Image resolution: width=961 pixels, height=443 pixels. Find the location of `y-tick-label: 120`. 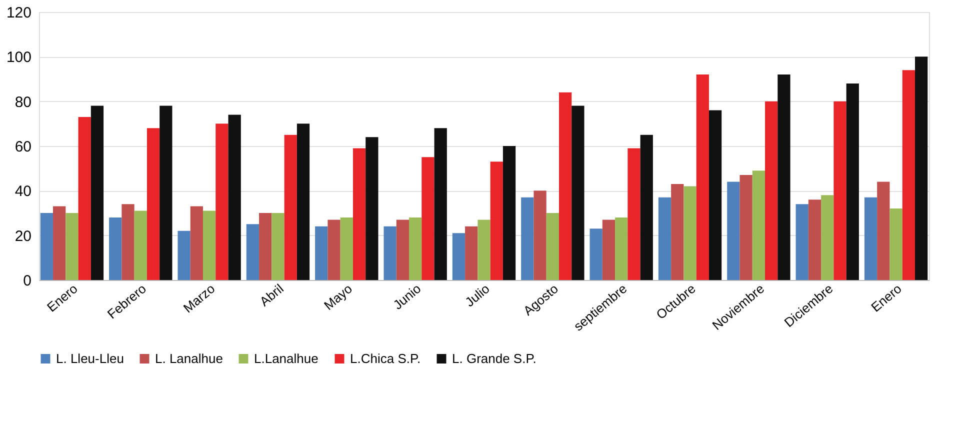

y-tick-label: 120 is located at coordinates (19, 13).